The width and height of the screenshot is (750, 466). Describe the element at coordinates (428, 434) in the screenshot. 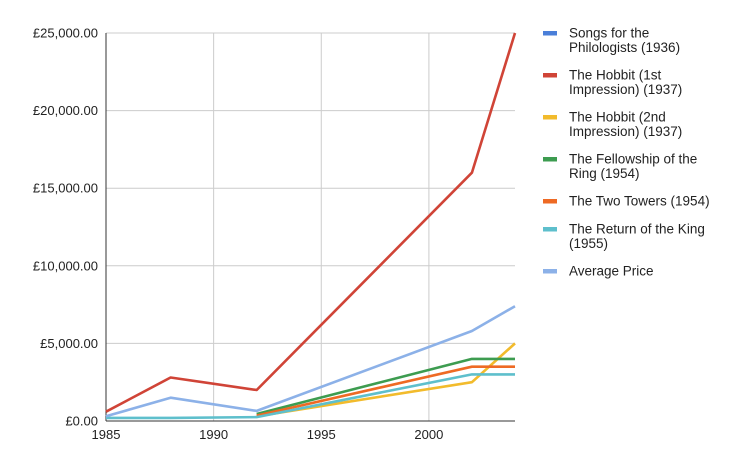

I see `x-tick-label: 2000` at that location.